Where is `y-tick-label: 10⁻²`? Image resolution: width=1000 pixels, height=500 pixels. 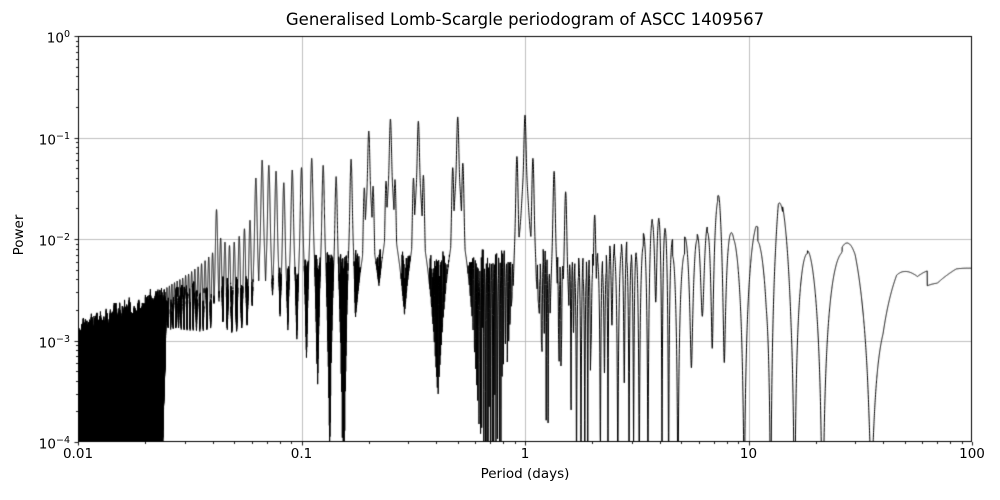 y-tick-label: 10⁻² is located at coordinates (54, 241).